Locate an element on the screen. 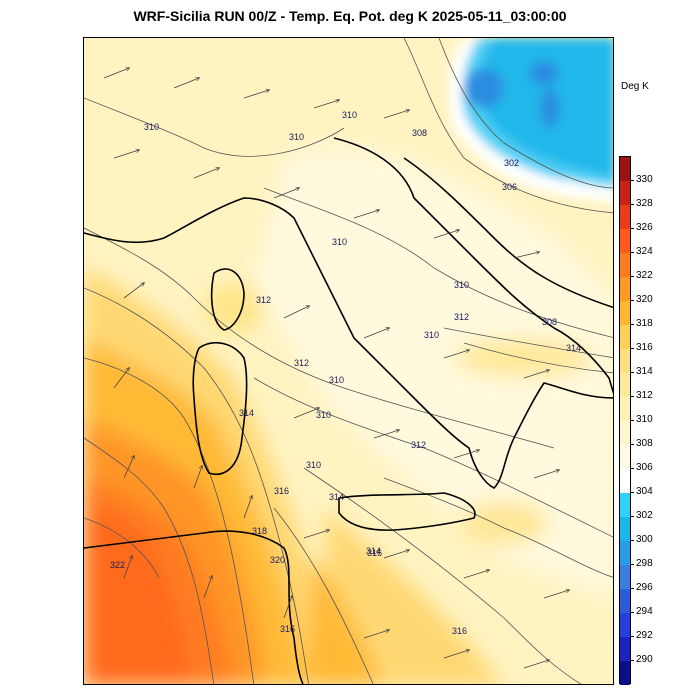  colorbar-tick-label: 300 is located at coordinates (644, 539).